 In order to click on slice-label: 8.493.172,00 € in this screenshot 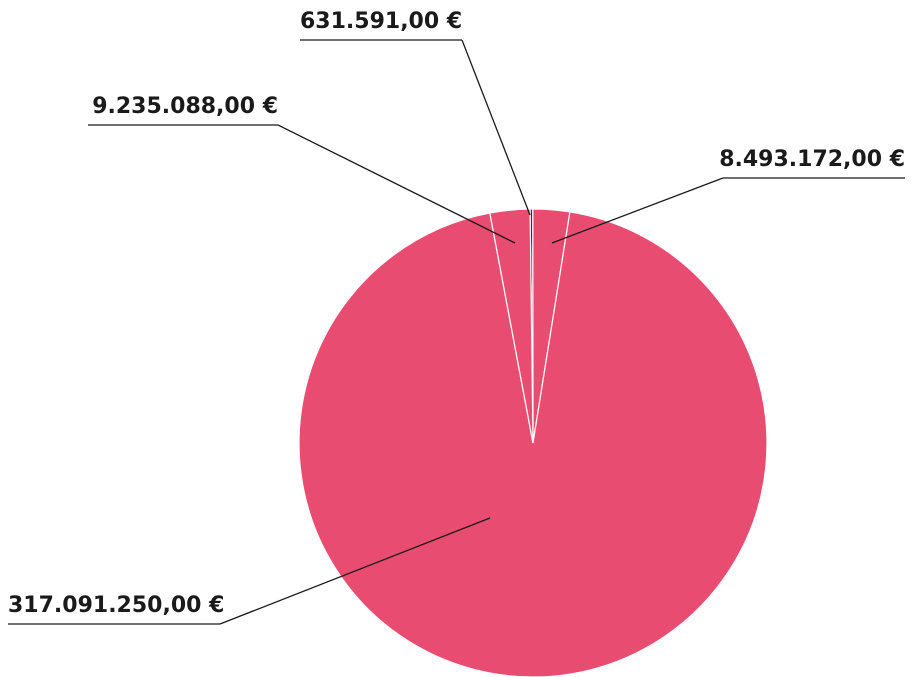, I will do `click(812, 159)`.